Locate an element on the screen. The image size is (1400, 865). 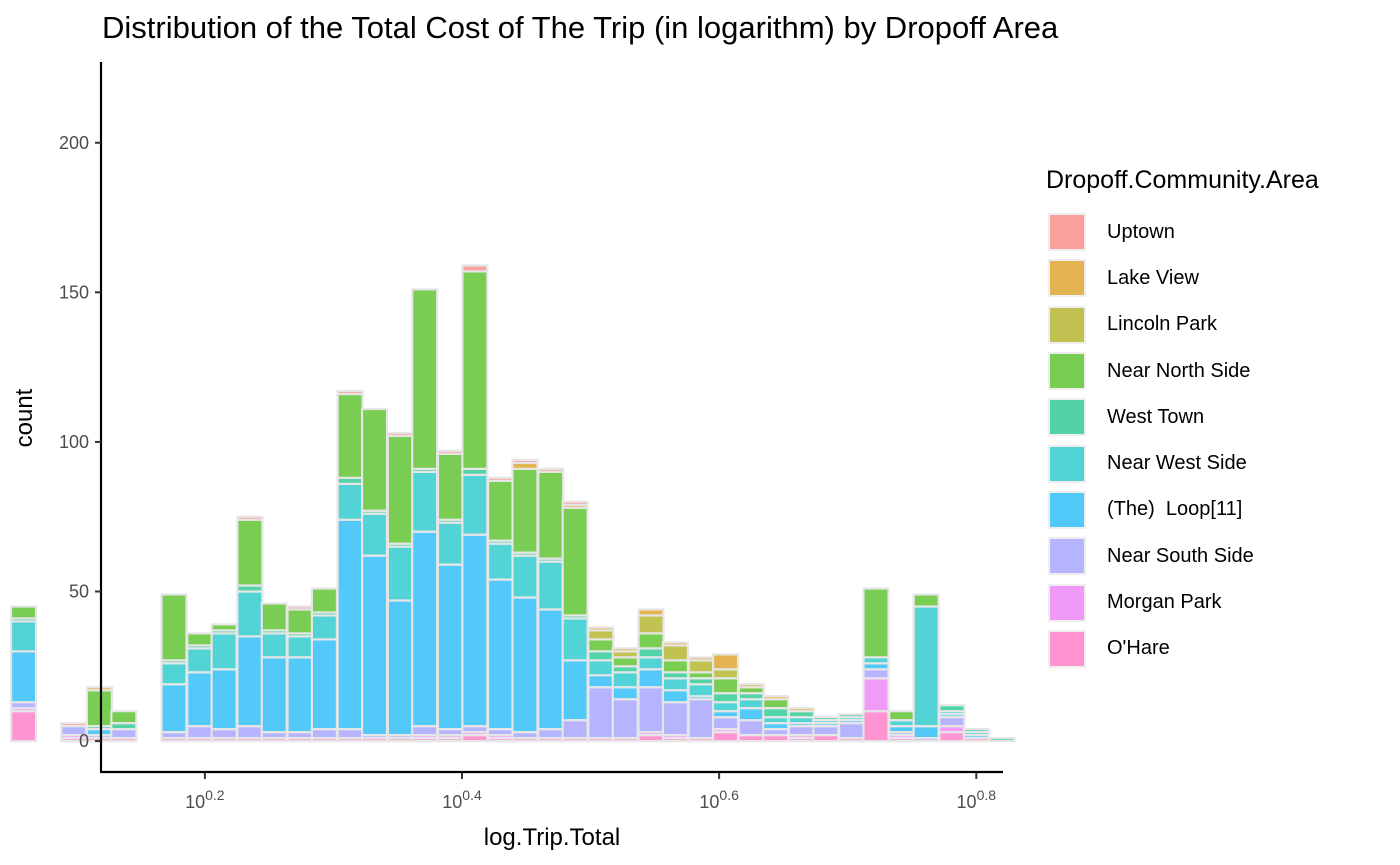
legend-item: Near South Side is located at coordinates (1216, 556).